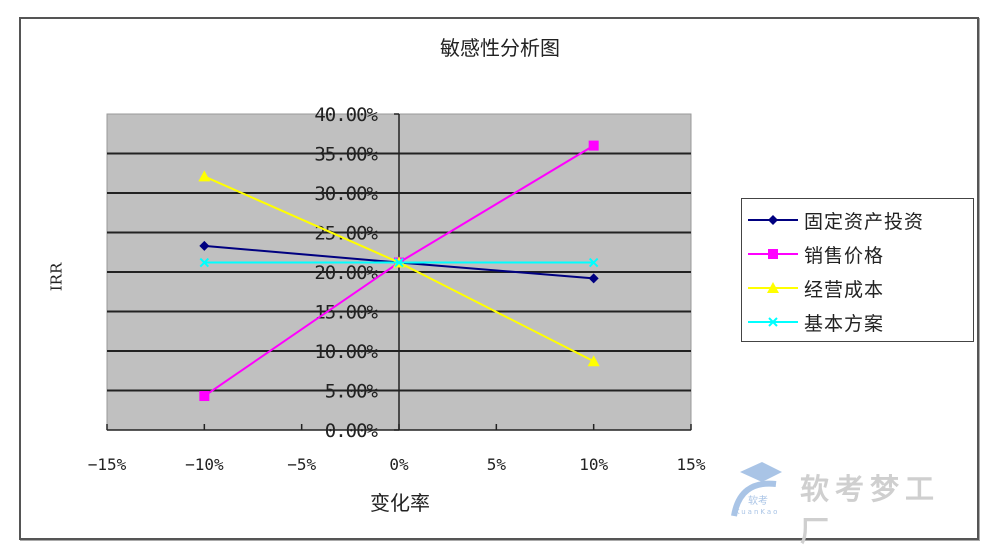 The image size is (1000, 557). What do you see at coordinates (691, 464) in the screenshot?
I see `x-tick-label: 15%` at bounding box center [691, 464].